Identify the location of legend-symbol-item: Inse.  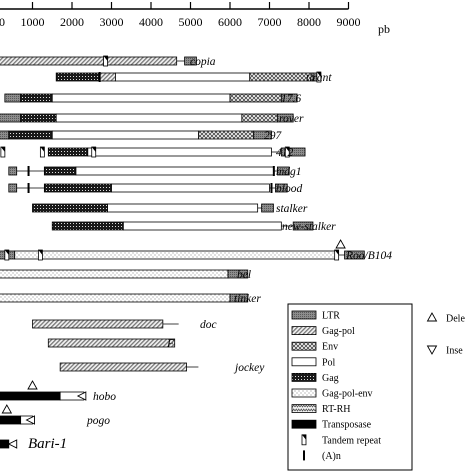
(444, 351).